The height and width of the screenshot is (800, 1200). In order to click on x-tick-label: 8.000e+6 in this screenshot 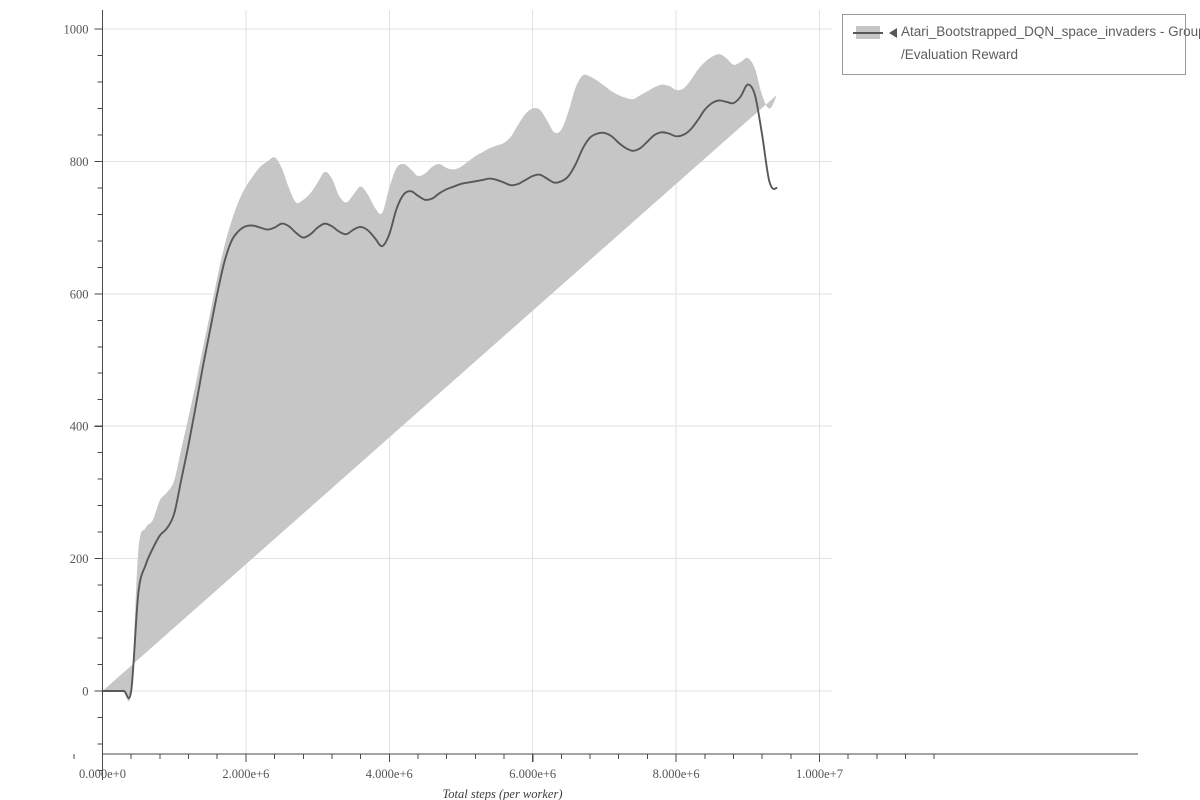, I will do `click(676, 774)`.